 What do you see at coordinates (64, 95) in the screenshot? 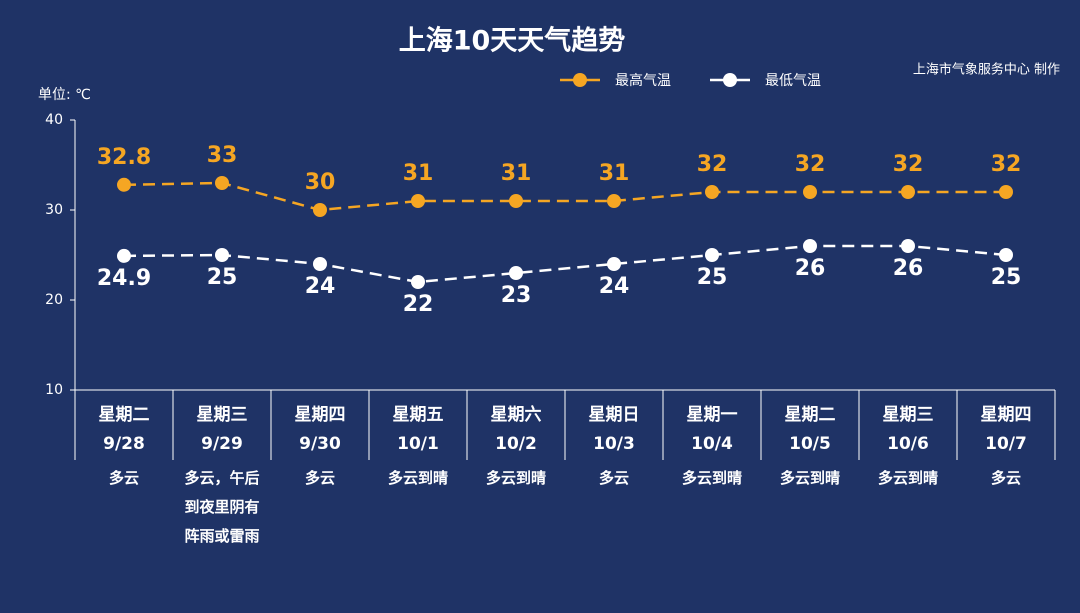
I see `y-axis-label: 单位: ℃` at bounding box center [64, 95].